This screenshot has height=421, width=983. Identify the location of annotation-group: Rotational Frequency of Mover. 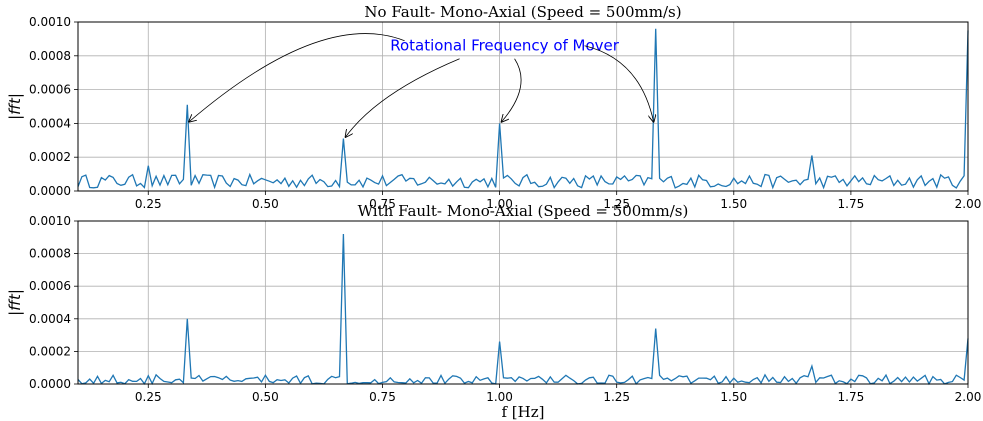
(421, 85).